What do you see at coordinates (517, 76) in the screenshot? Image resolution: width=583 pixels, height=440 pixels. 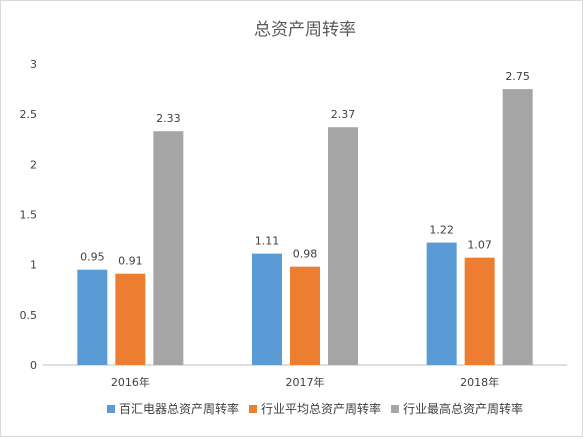 I see `data-label: 2.75` at bounding box center [517, 76].